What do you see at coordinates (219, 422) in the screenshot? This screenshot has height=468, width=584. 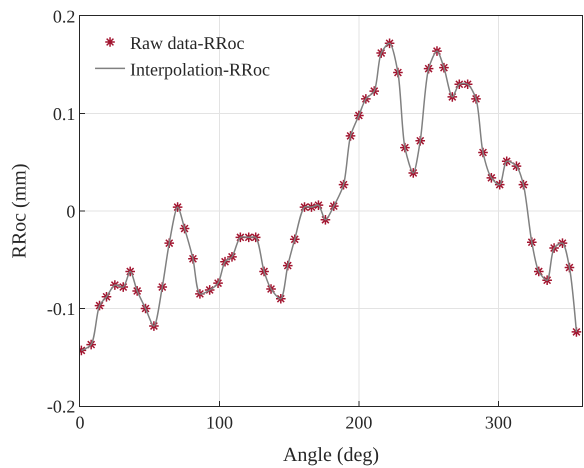 I see `x-tick-label: 100` at bounding box center [219, 422].